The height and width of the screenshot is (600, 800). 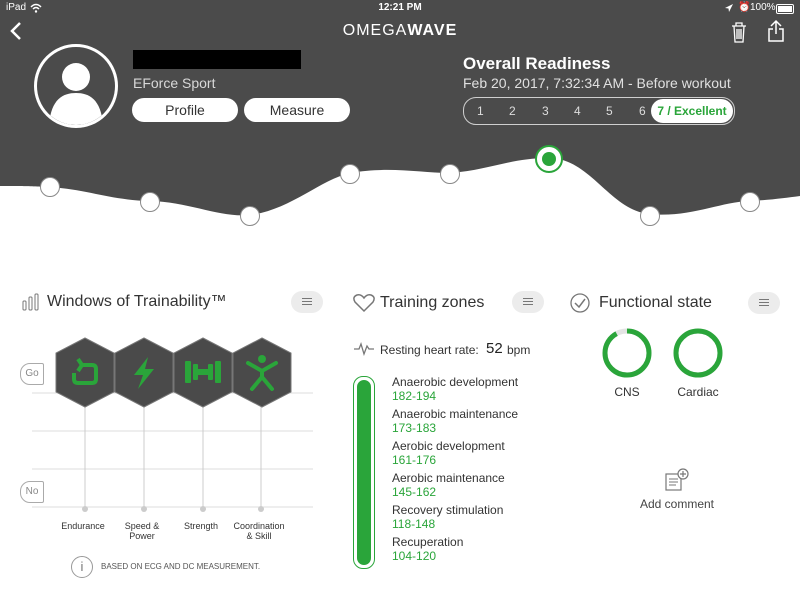 I want to click on scale-value: 5, so click(x=609, y=111).